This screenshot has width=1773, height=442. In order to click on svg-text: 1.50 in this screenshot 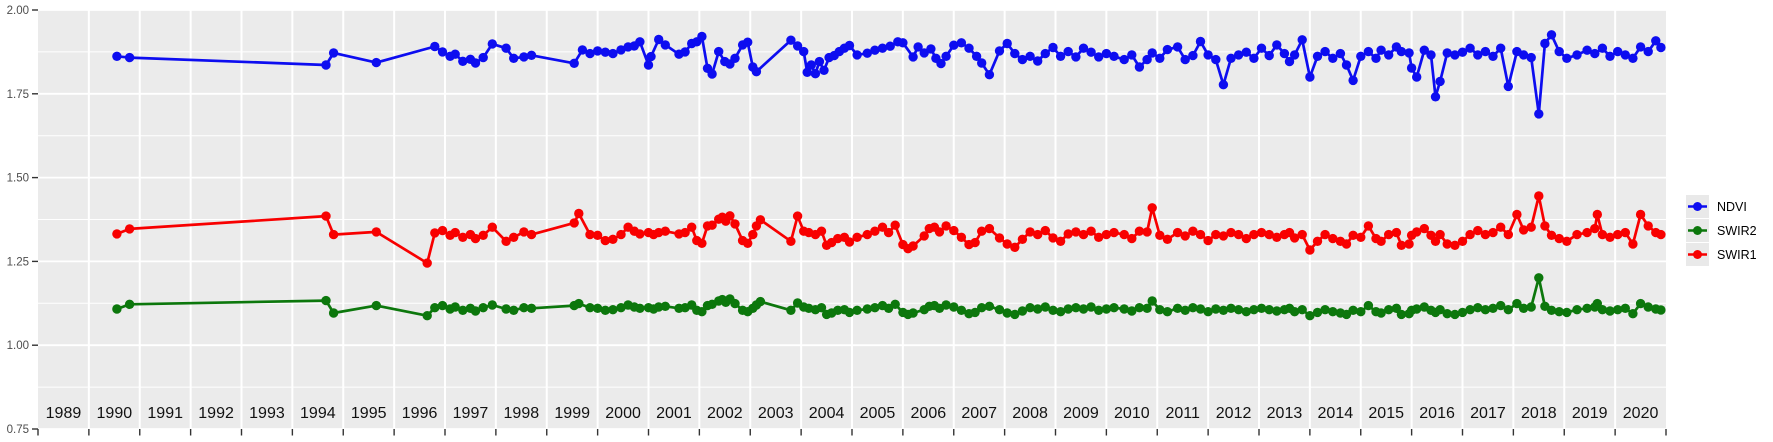, I will do `click(18, 179)`.